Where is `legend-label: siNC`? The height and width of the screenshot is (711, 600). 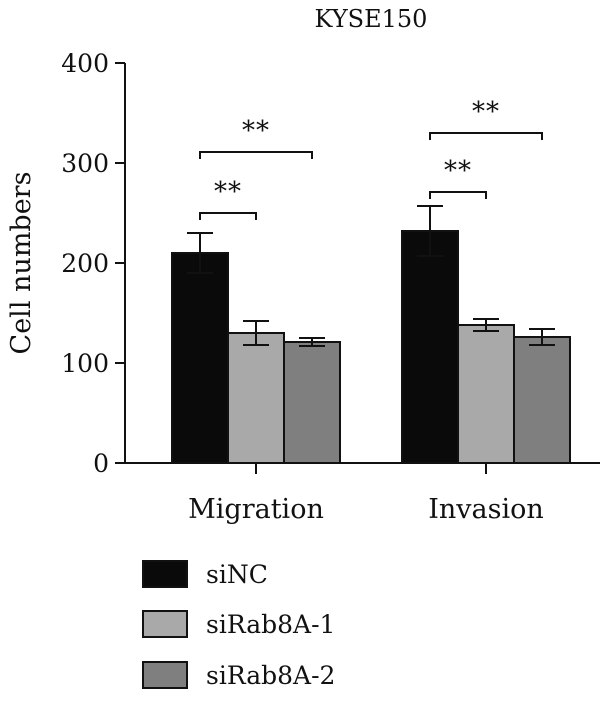 legend-label: siNC is located at coordinates (237, 574).